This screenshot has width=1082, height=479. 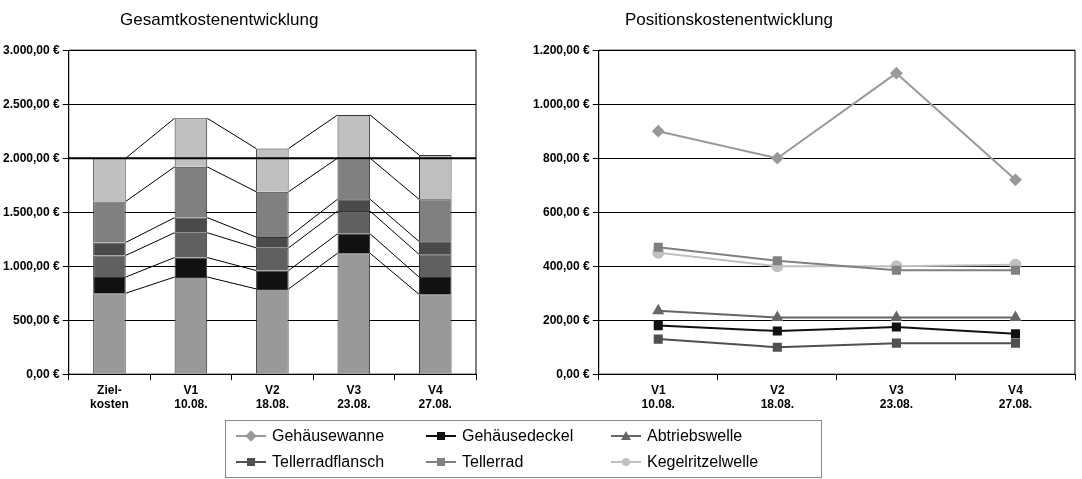 I want to click on legend-label: Abtriebswelle, so click(x=695, y=436).